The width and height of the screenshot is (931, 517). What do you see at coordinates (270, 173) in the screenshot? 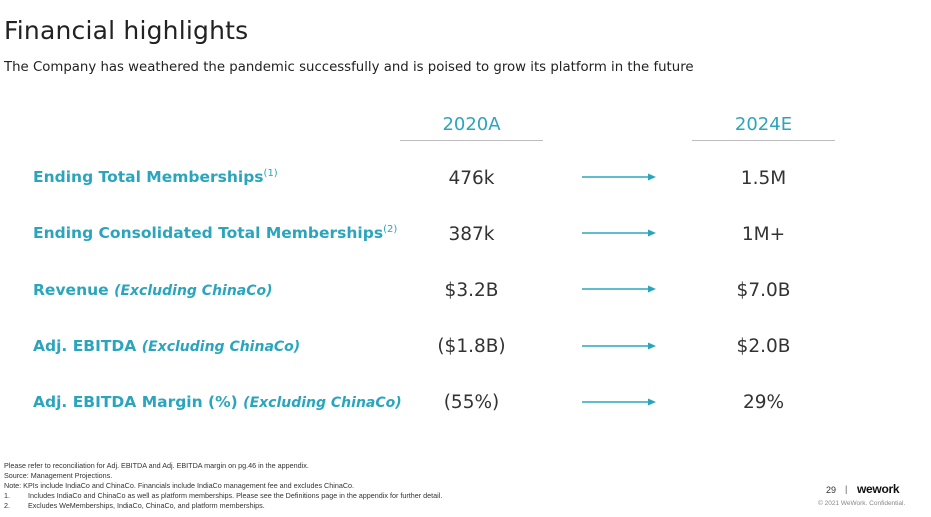
I see `footnote-ref: (1)` at bounding box center [270, 173].